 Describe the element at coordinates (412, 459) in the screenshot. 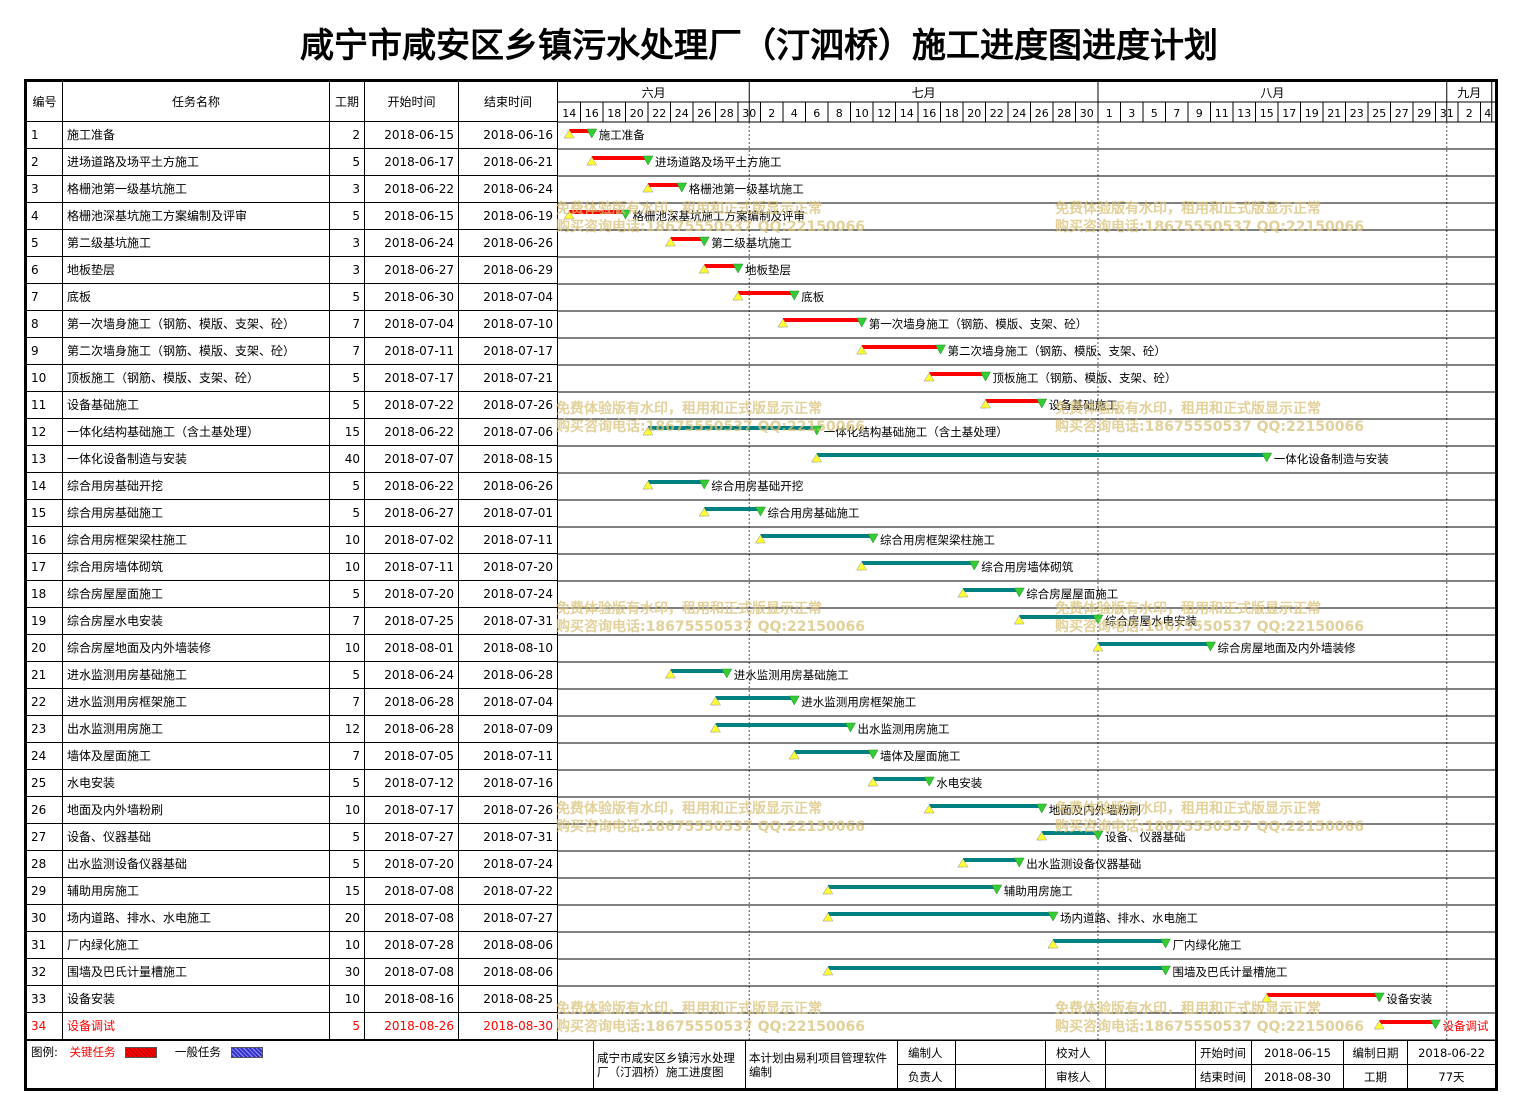

I see `task-start: 2018-07-07` at that location.